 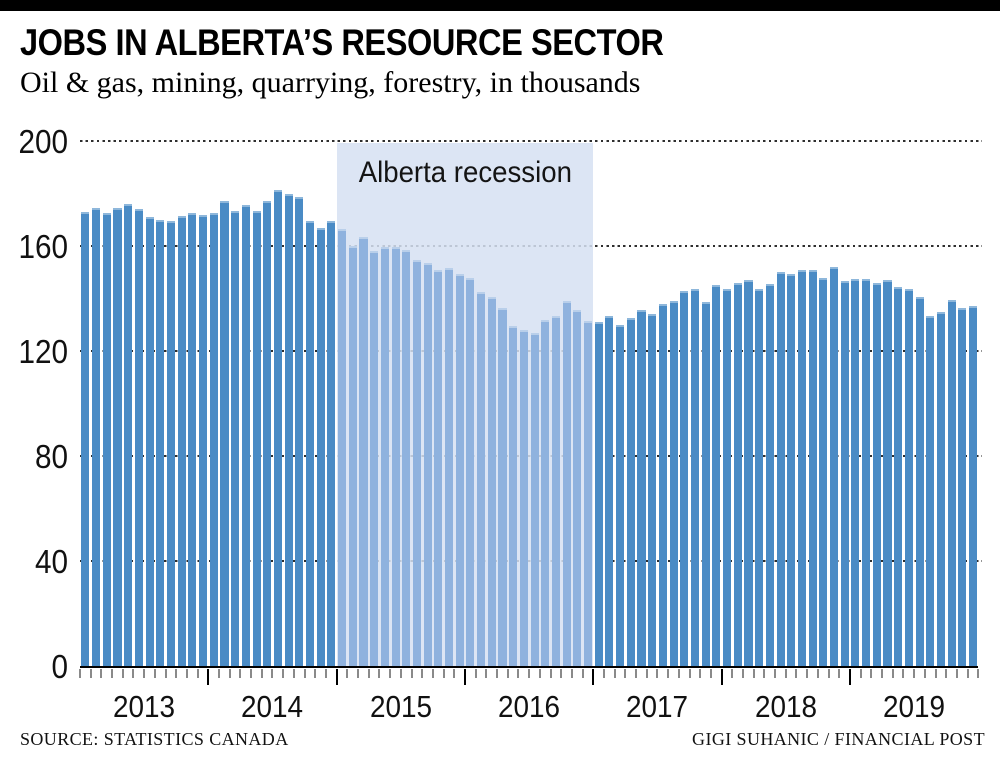 What do you see at coordinates (785, 706) in the screenshot?
I see `x-axis-label-2018: 2018` at bounding box center [785, 706].